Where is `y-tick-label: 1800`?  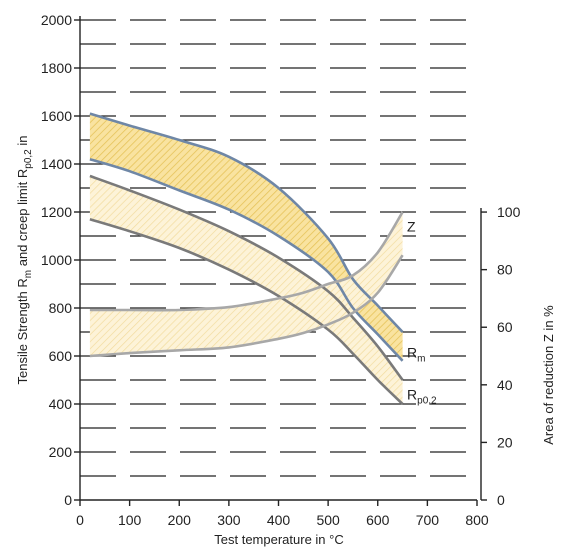 y-tick-label: 1800 is located at coordinates (56, 68).